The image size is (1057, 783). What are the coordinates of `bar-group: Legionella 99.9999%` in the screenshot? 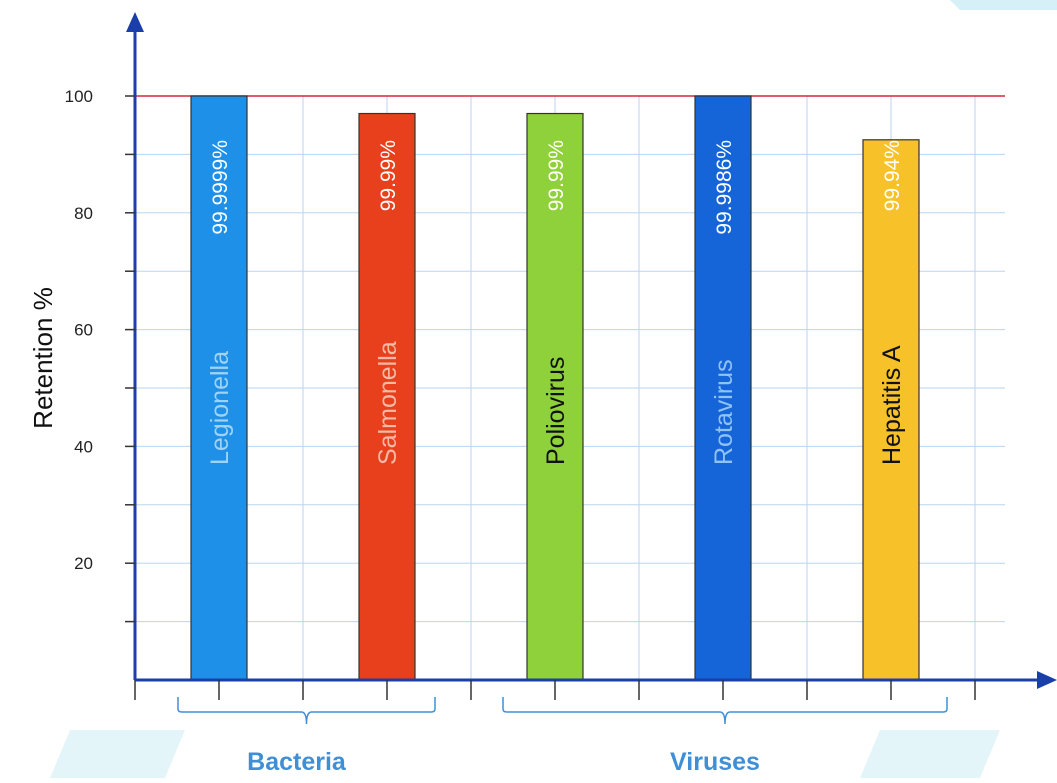 It's located at (219, 388).